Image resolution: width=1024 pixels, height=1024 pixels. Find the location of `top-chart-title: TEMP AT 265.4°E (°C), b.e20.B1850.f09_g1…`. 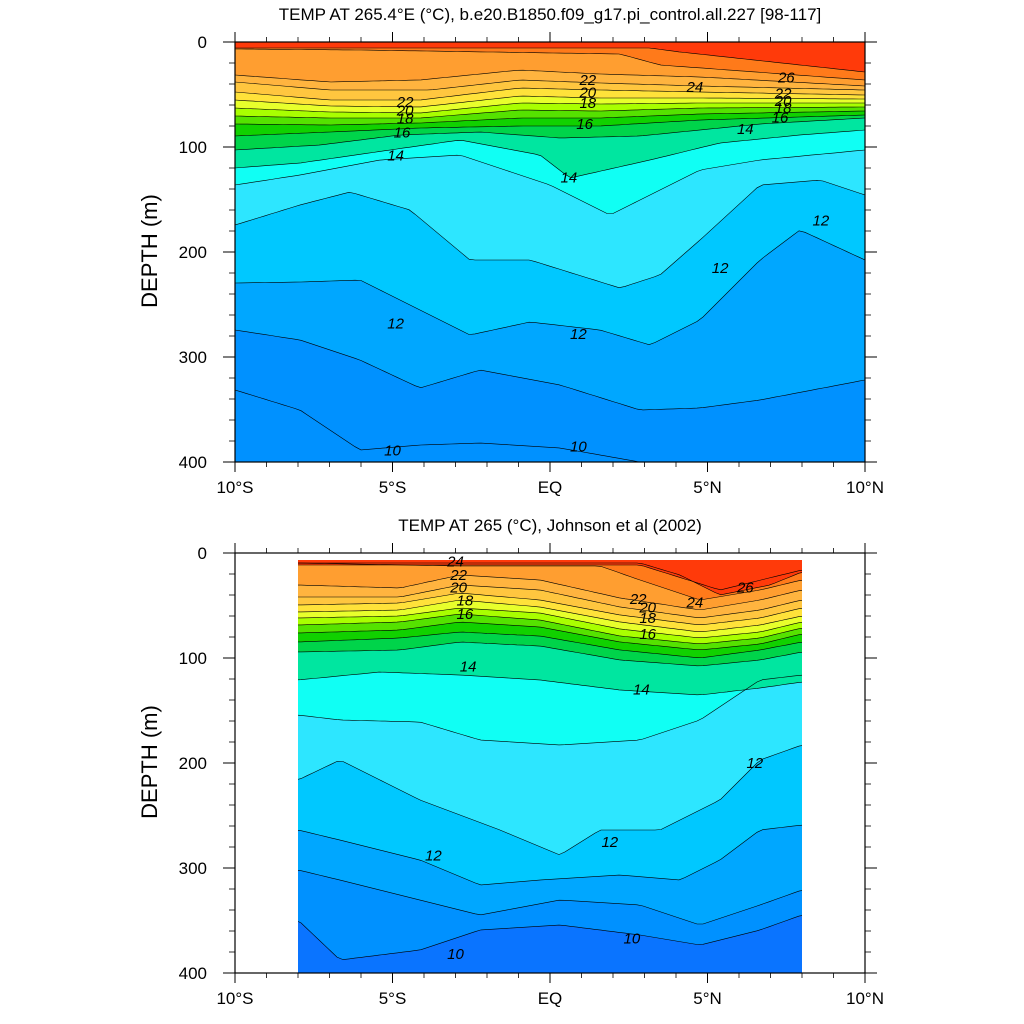

top-chart-title: TEMP AT 265.4°E (°C), b.e20.B1850.f09_g1… is located at coordinates (550, 14).